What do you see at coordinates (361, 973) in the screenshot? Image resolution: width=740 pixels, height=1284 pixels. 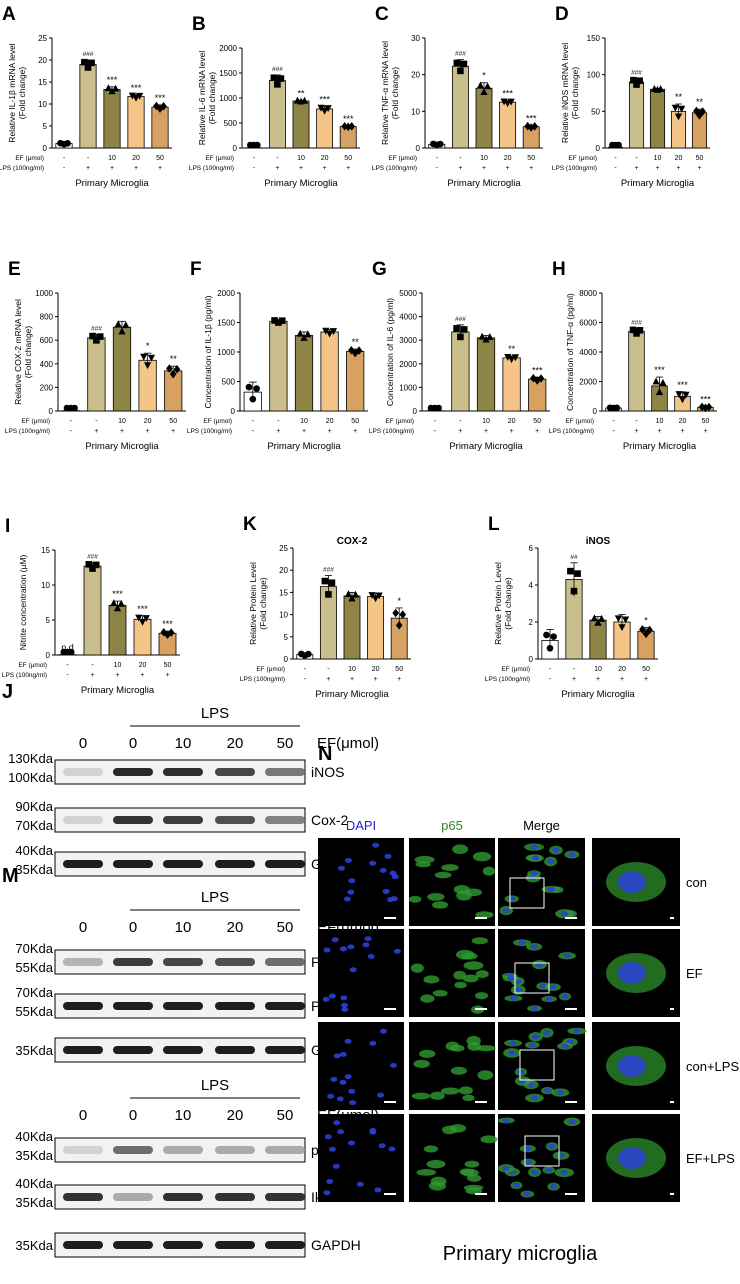 I see `micrograph` at bounding box center [361, 973].